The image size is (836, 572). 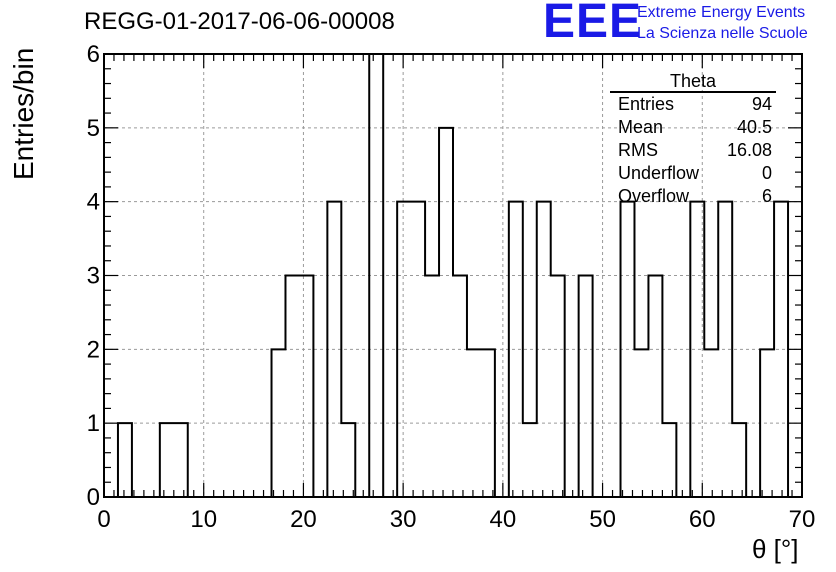 I want to click on stats-label: RMS, so click(x=638, y=150).